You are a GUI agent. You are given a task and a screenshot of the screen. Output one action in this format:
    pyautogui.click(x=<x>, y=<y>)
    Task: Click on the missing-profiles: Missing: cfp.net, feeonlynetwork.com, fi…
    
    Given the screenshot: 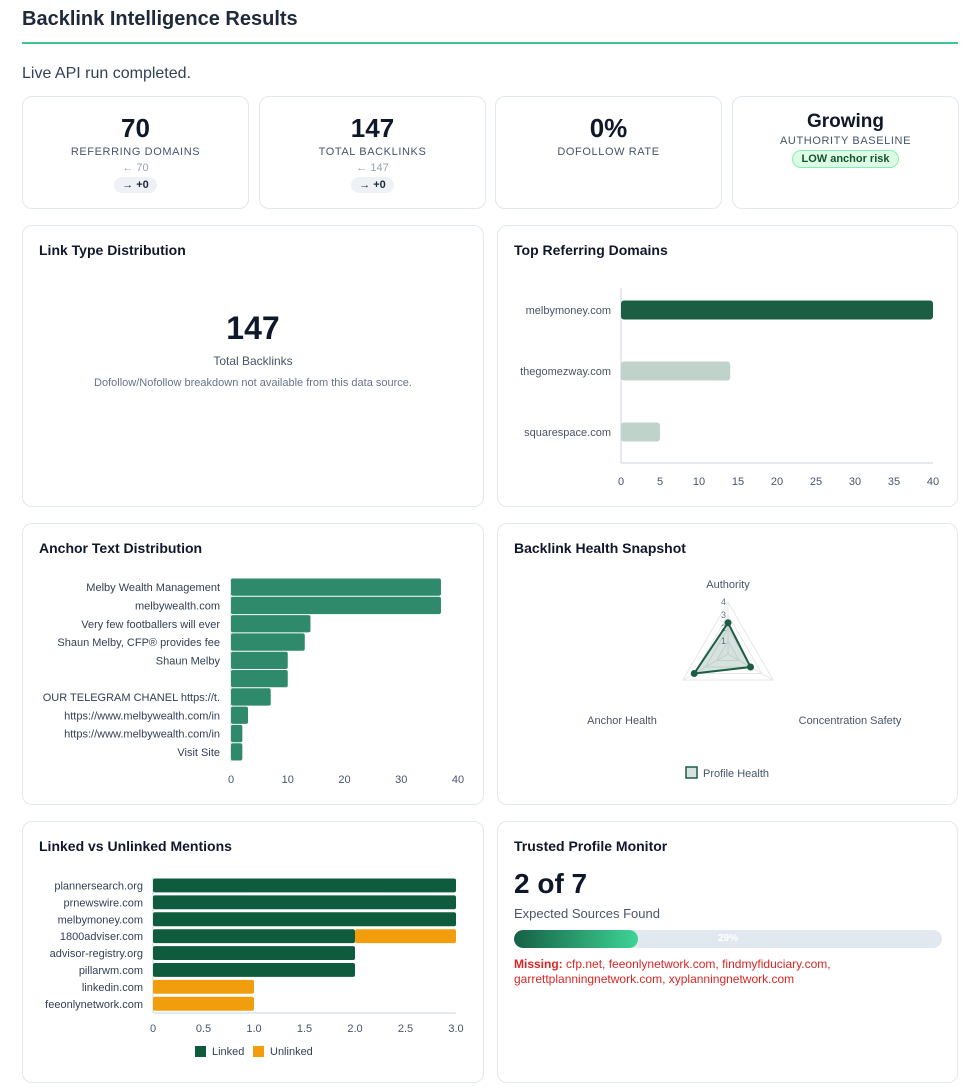 What is the action you would take?
    pyautogui.click(x=714, y=972)
    